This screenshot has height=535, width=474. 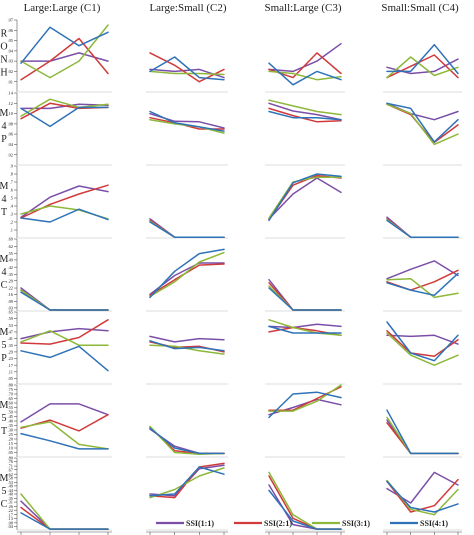 I want to click on y-tick-label: .50, so click(x=11, y=412).